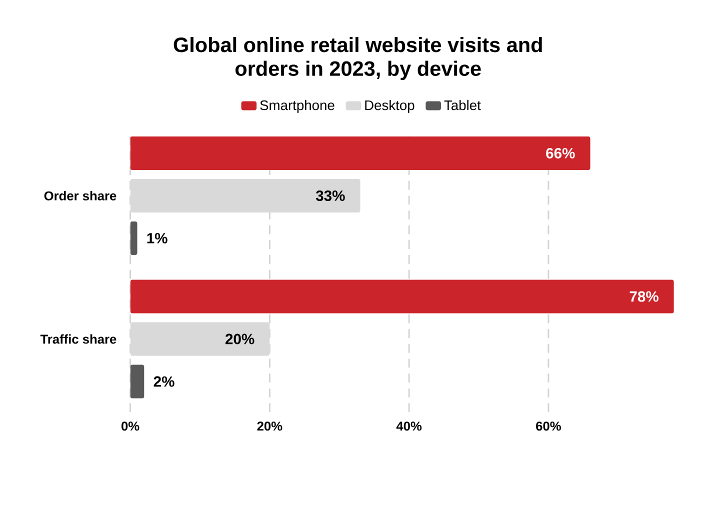 Image resolution: width=708 pixels, height=522 pixels. I want to click on legend-label: Smartphone, so click(297, 106).